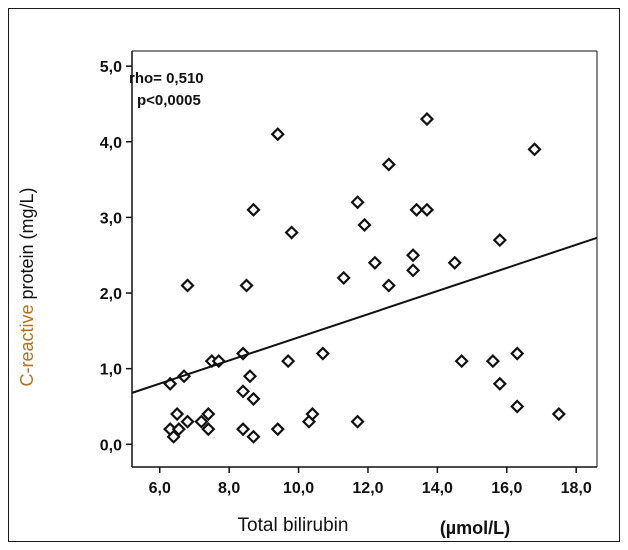 Image resolution: width=628 pixels, height=550 pixels. Describe the element at coordinates (111, 218) in the screenshot. I see `y-tick-label: 3,0` at that location.